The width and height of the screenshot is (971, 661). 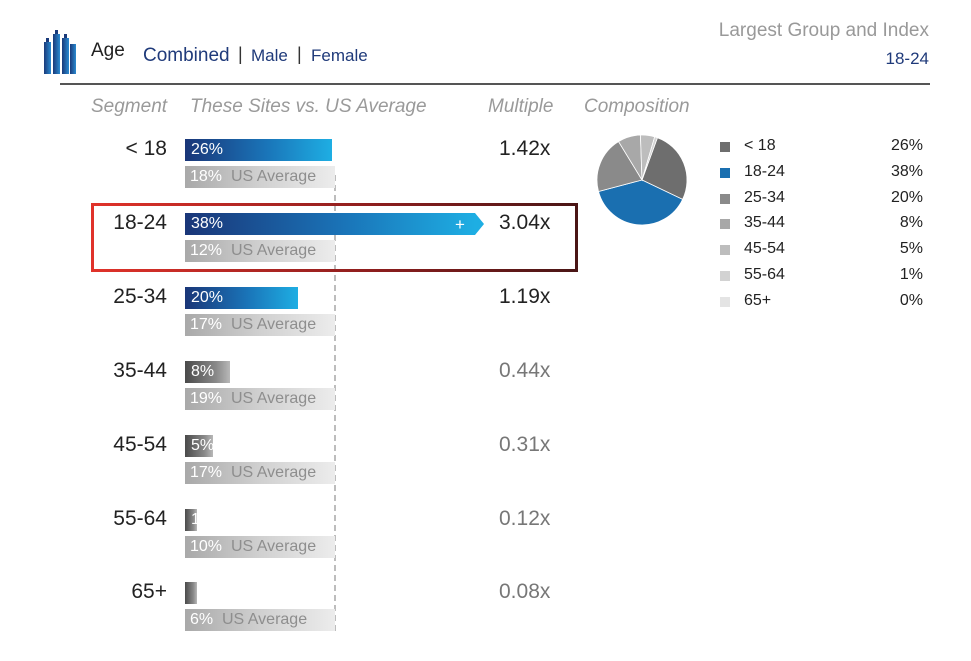 I want to click on site-percent-bar: 26%, so click(x=259, y=150).